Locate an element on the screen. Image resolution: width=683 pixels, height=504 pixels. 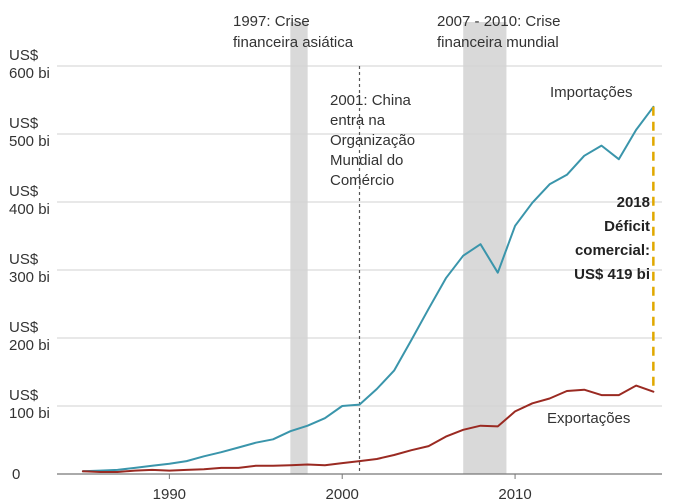
event-annotation: Organização is located at coordinates (372, 140).